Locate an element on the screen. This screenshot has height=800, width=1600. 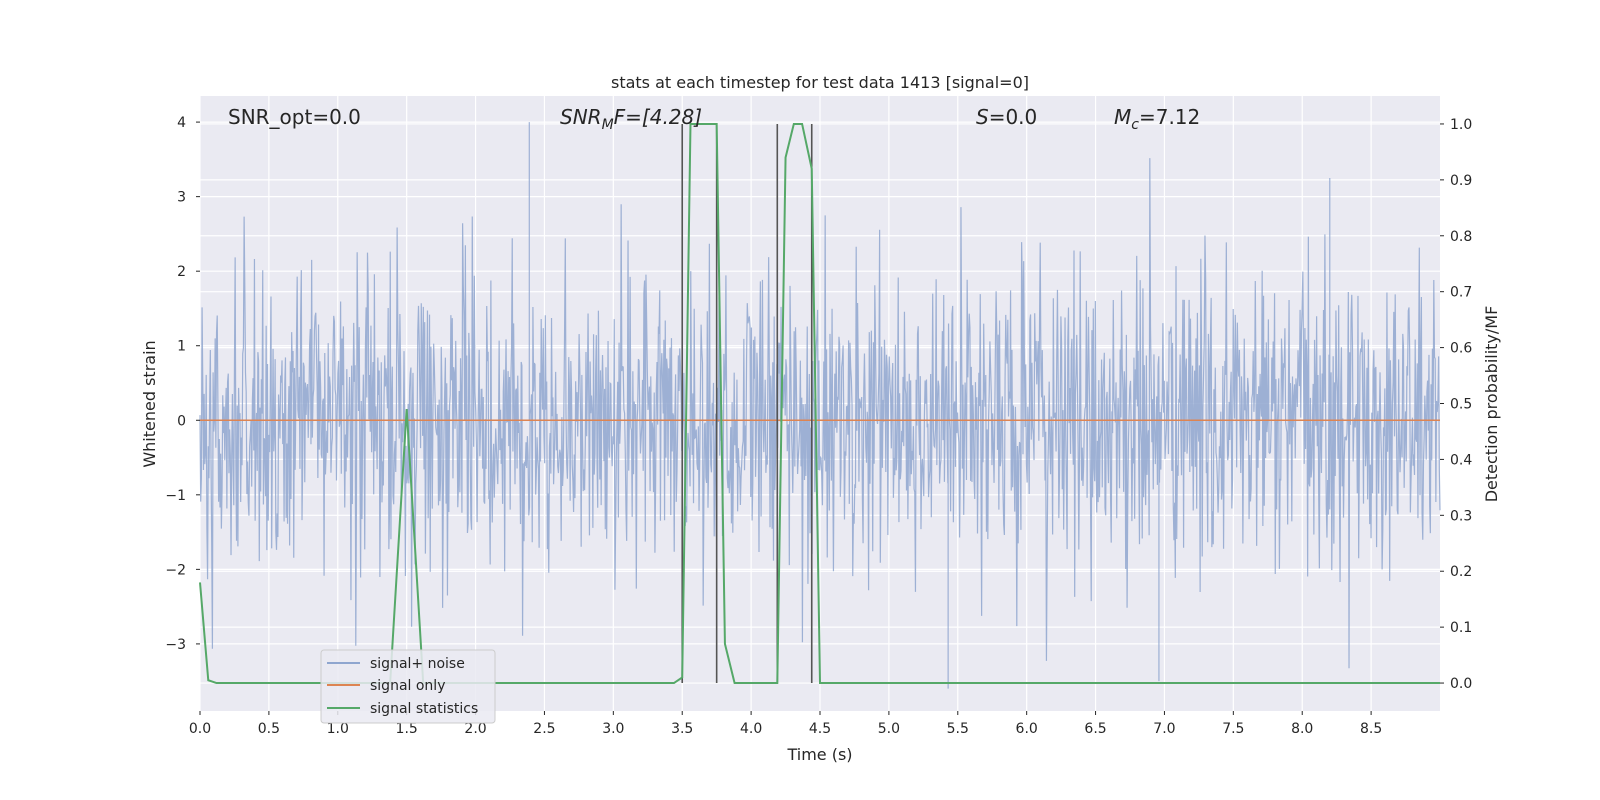
right-y-axis-ticks: 1.0 0.9 0.8 0.7 0.6 0.5 0.4 0.3 0.2 0.1 0.0 is located at coordinates (1456, 404).